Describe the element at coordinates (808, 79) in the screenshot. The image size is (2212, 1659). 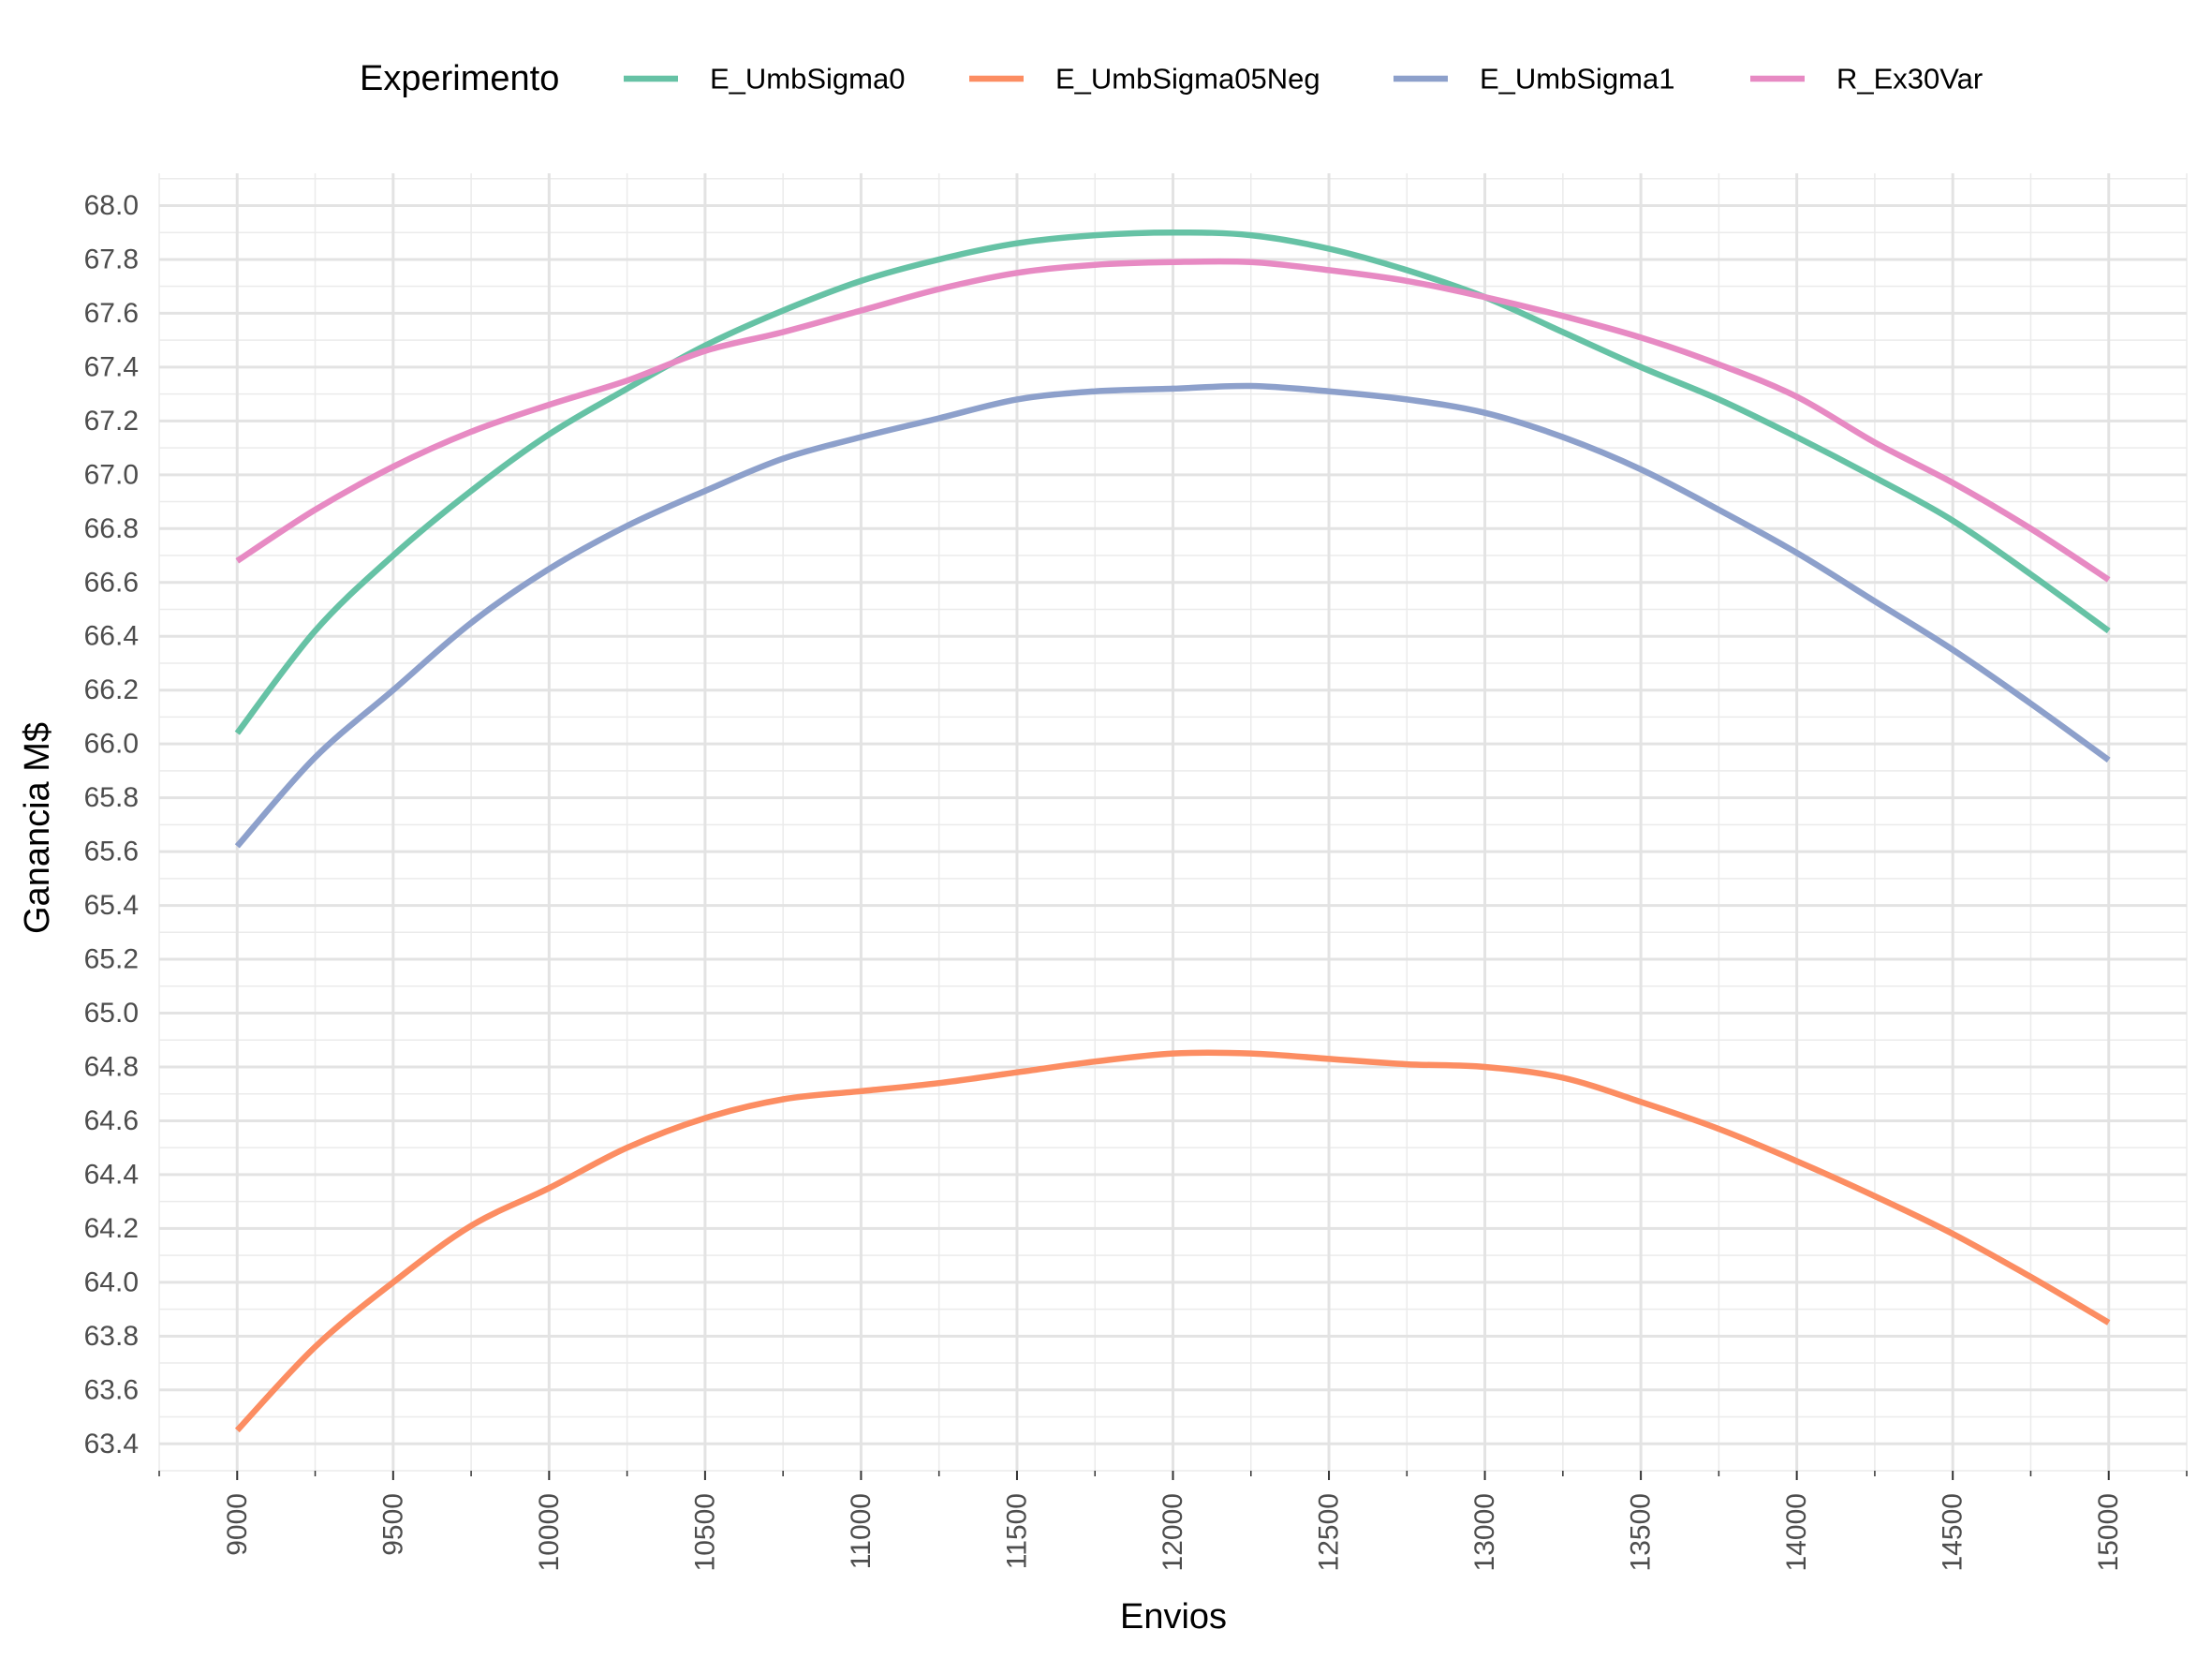
I see `legend-label-E_UmbSigma0: E_UmbSigma0` at that location.